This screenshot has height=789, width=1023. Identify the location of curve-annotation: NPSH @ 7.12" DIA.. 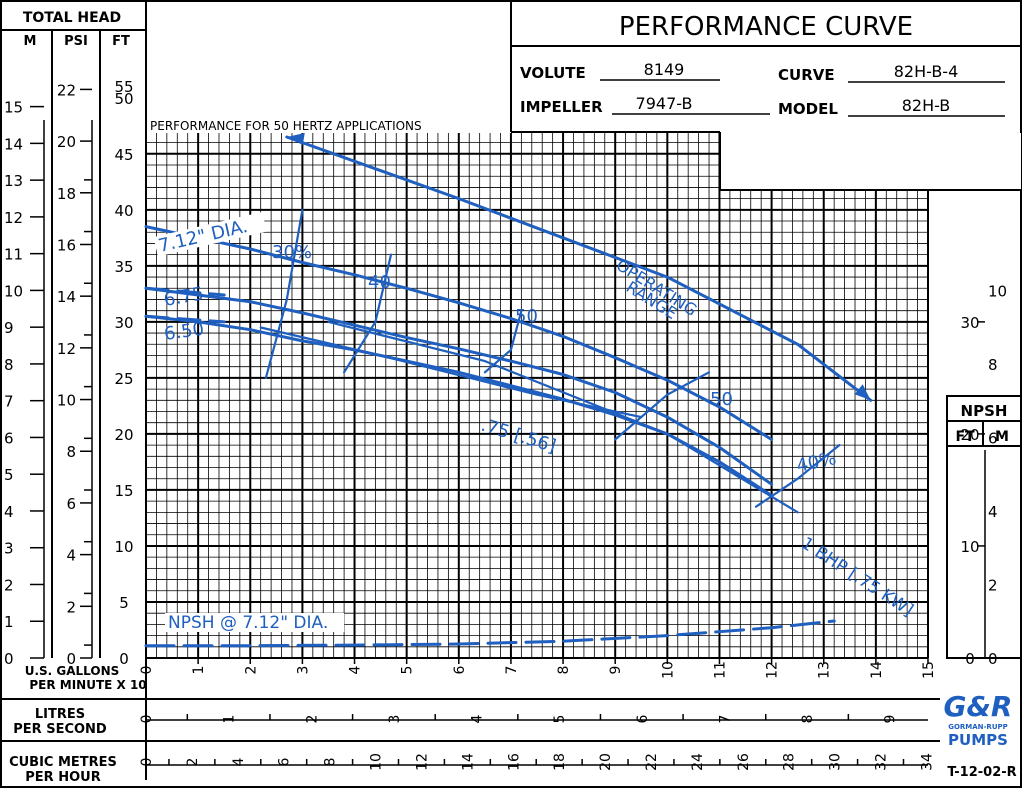
(248, 623).